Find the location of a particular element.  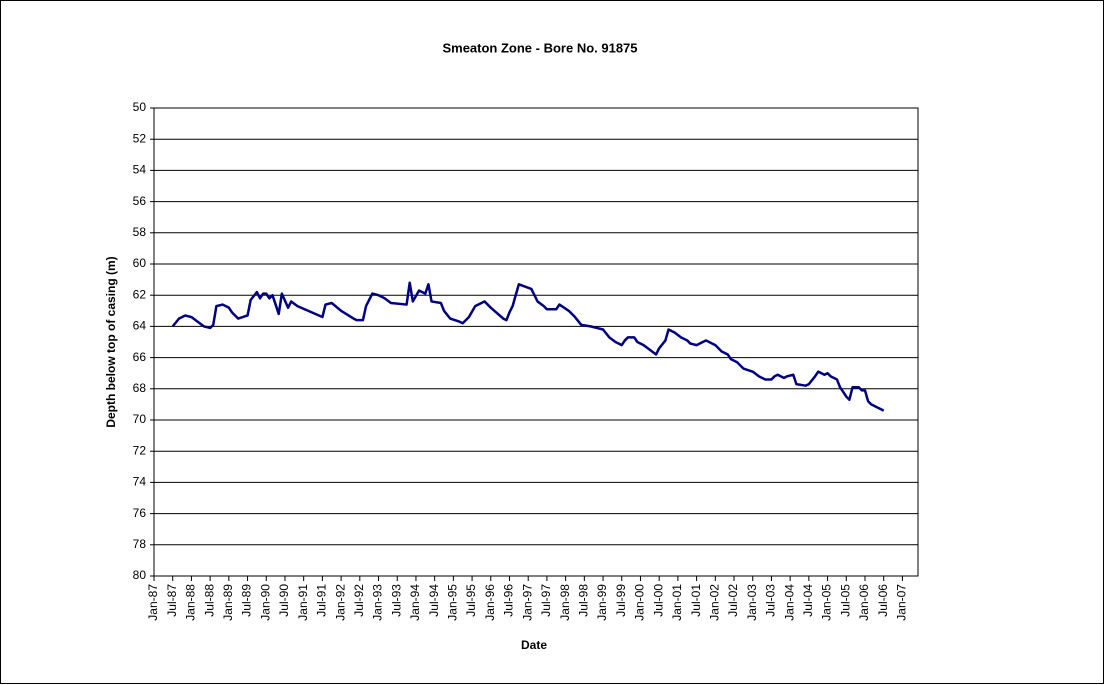

y-tick-label: 50 is located at coordinates (140, 107).